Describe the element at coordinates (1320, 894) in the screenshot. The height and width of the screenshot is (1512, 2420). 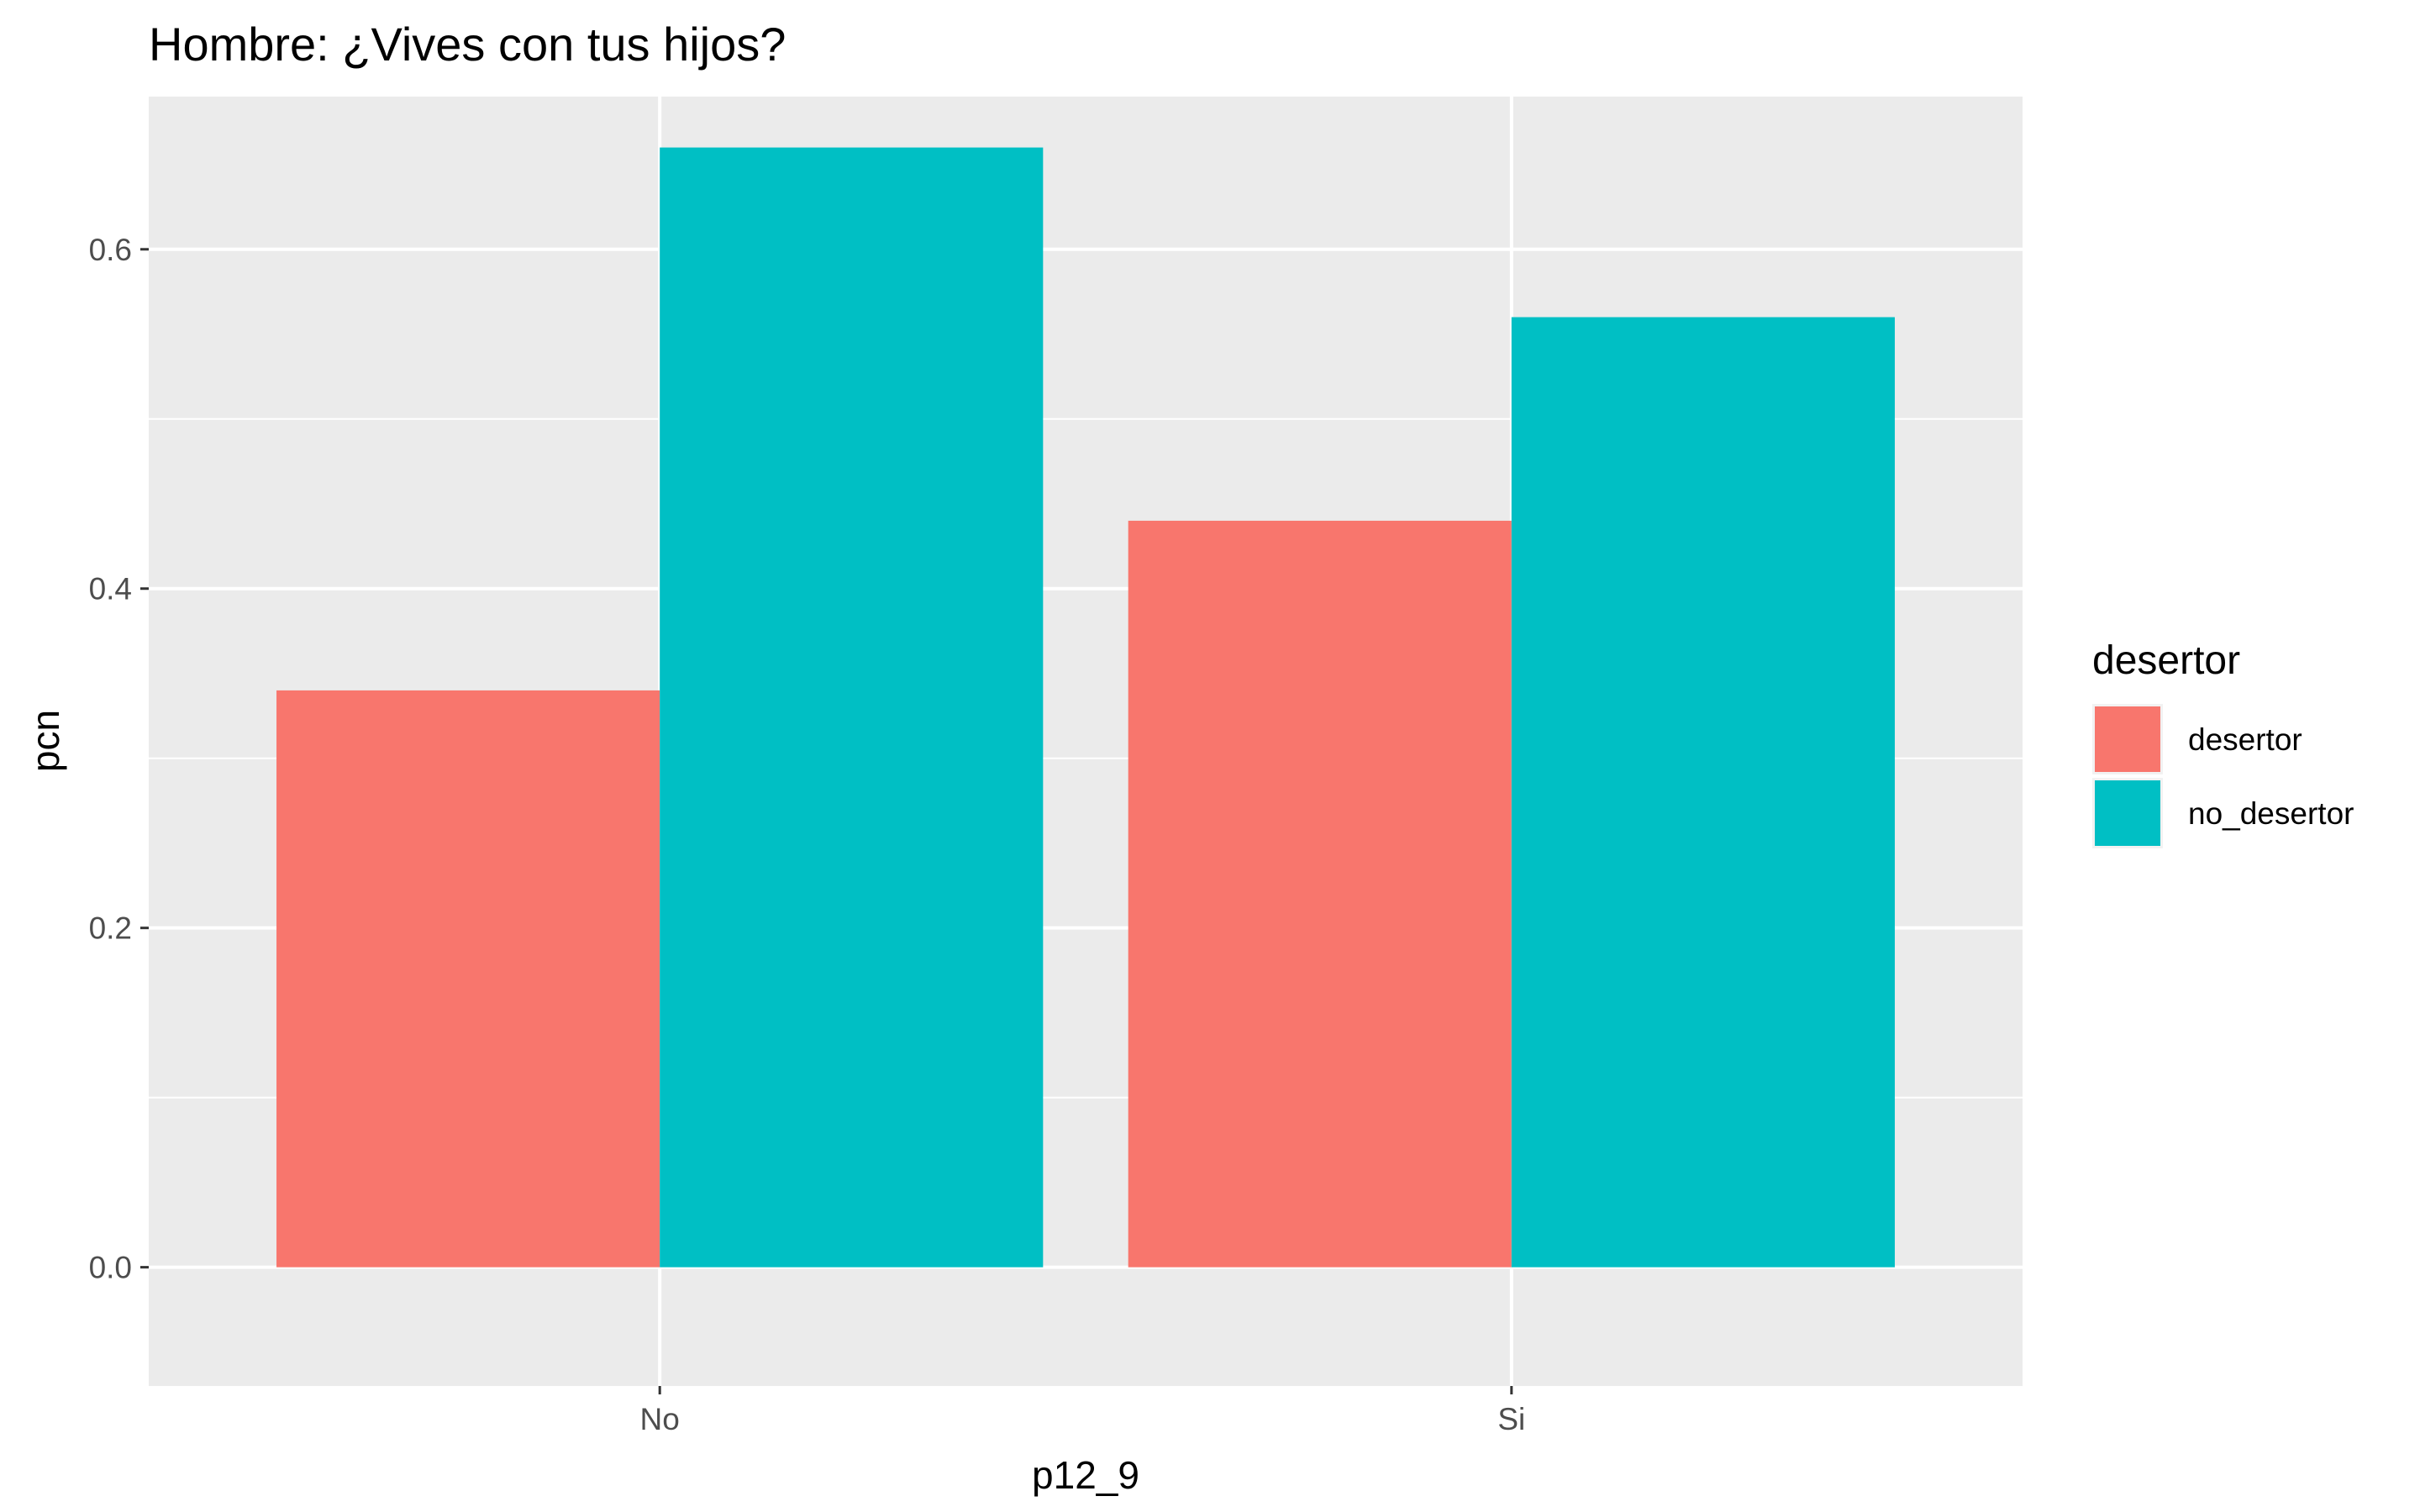
I see `bar-desertor-si` at that location.